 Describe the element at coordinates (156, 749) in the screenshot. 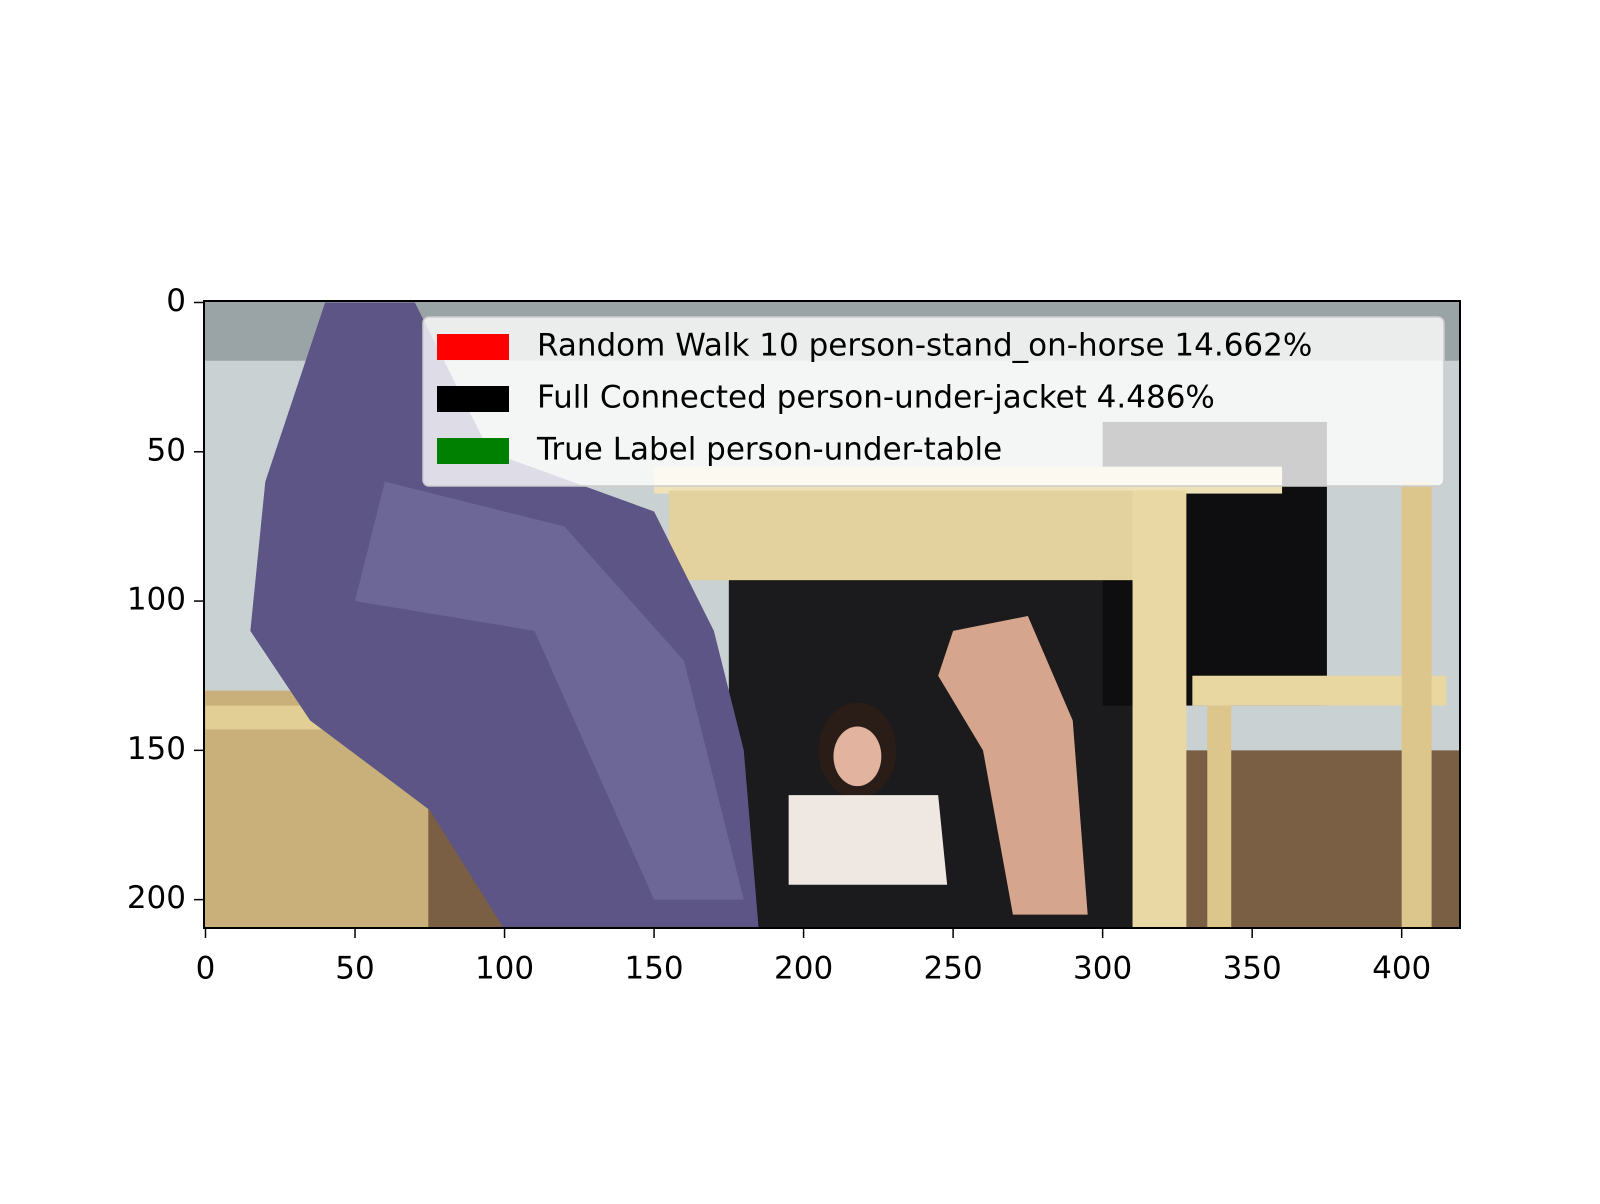

I see `y-tick-label: 150` at that location.